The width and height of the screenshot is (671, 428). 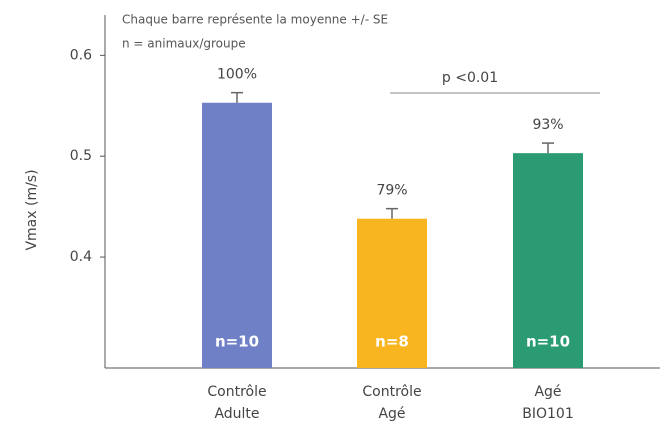 What do you see at coordinates (547, 125) in the screenshot?
I see `percent-label: 93%` at bounding box center [547, 125].